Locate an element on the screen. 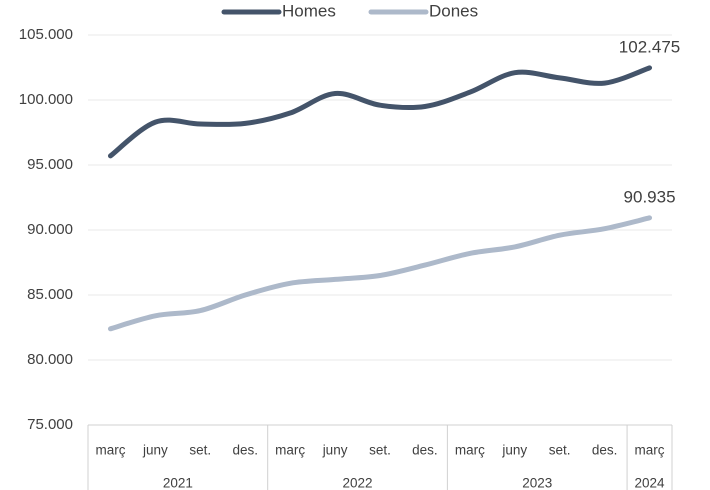 This screenshot has height=490, width=710. x-group-label: 2024 is located at coordinates (650, 483).